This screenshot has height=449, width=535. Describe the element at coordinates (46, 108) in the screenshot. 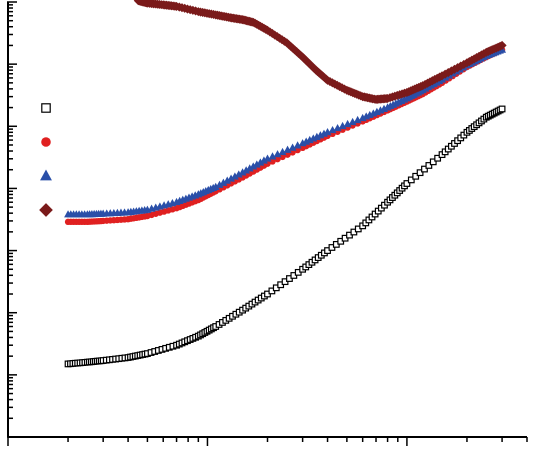

I see `legend-symbol-open-square` at that location.